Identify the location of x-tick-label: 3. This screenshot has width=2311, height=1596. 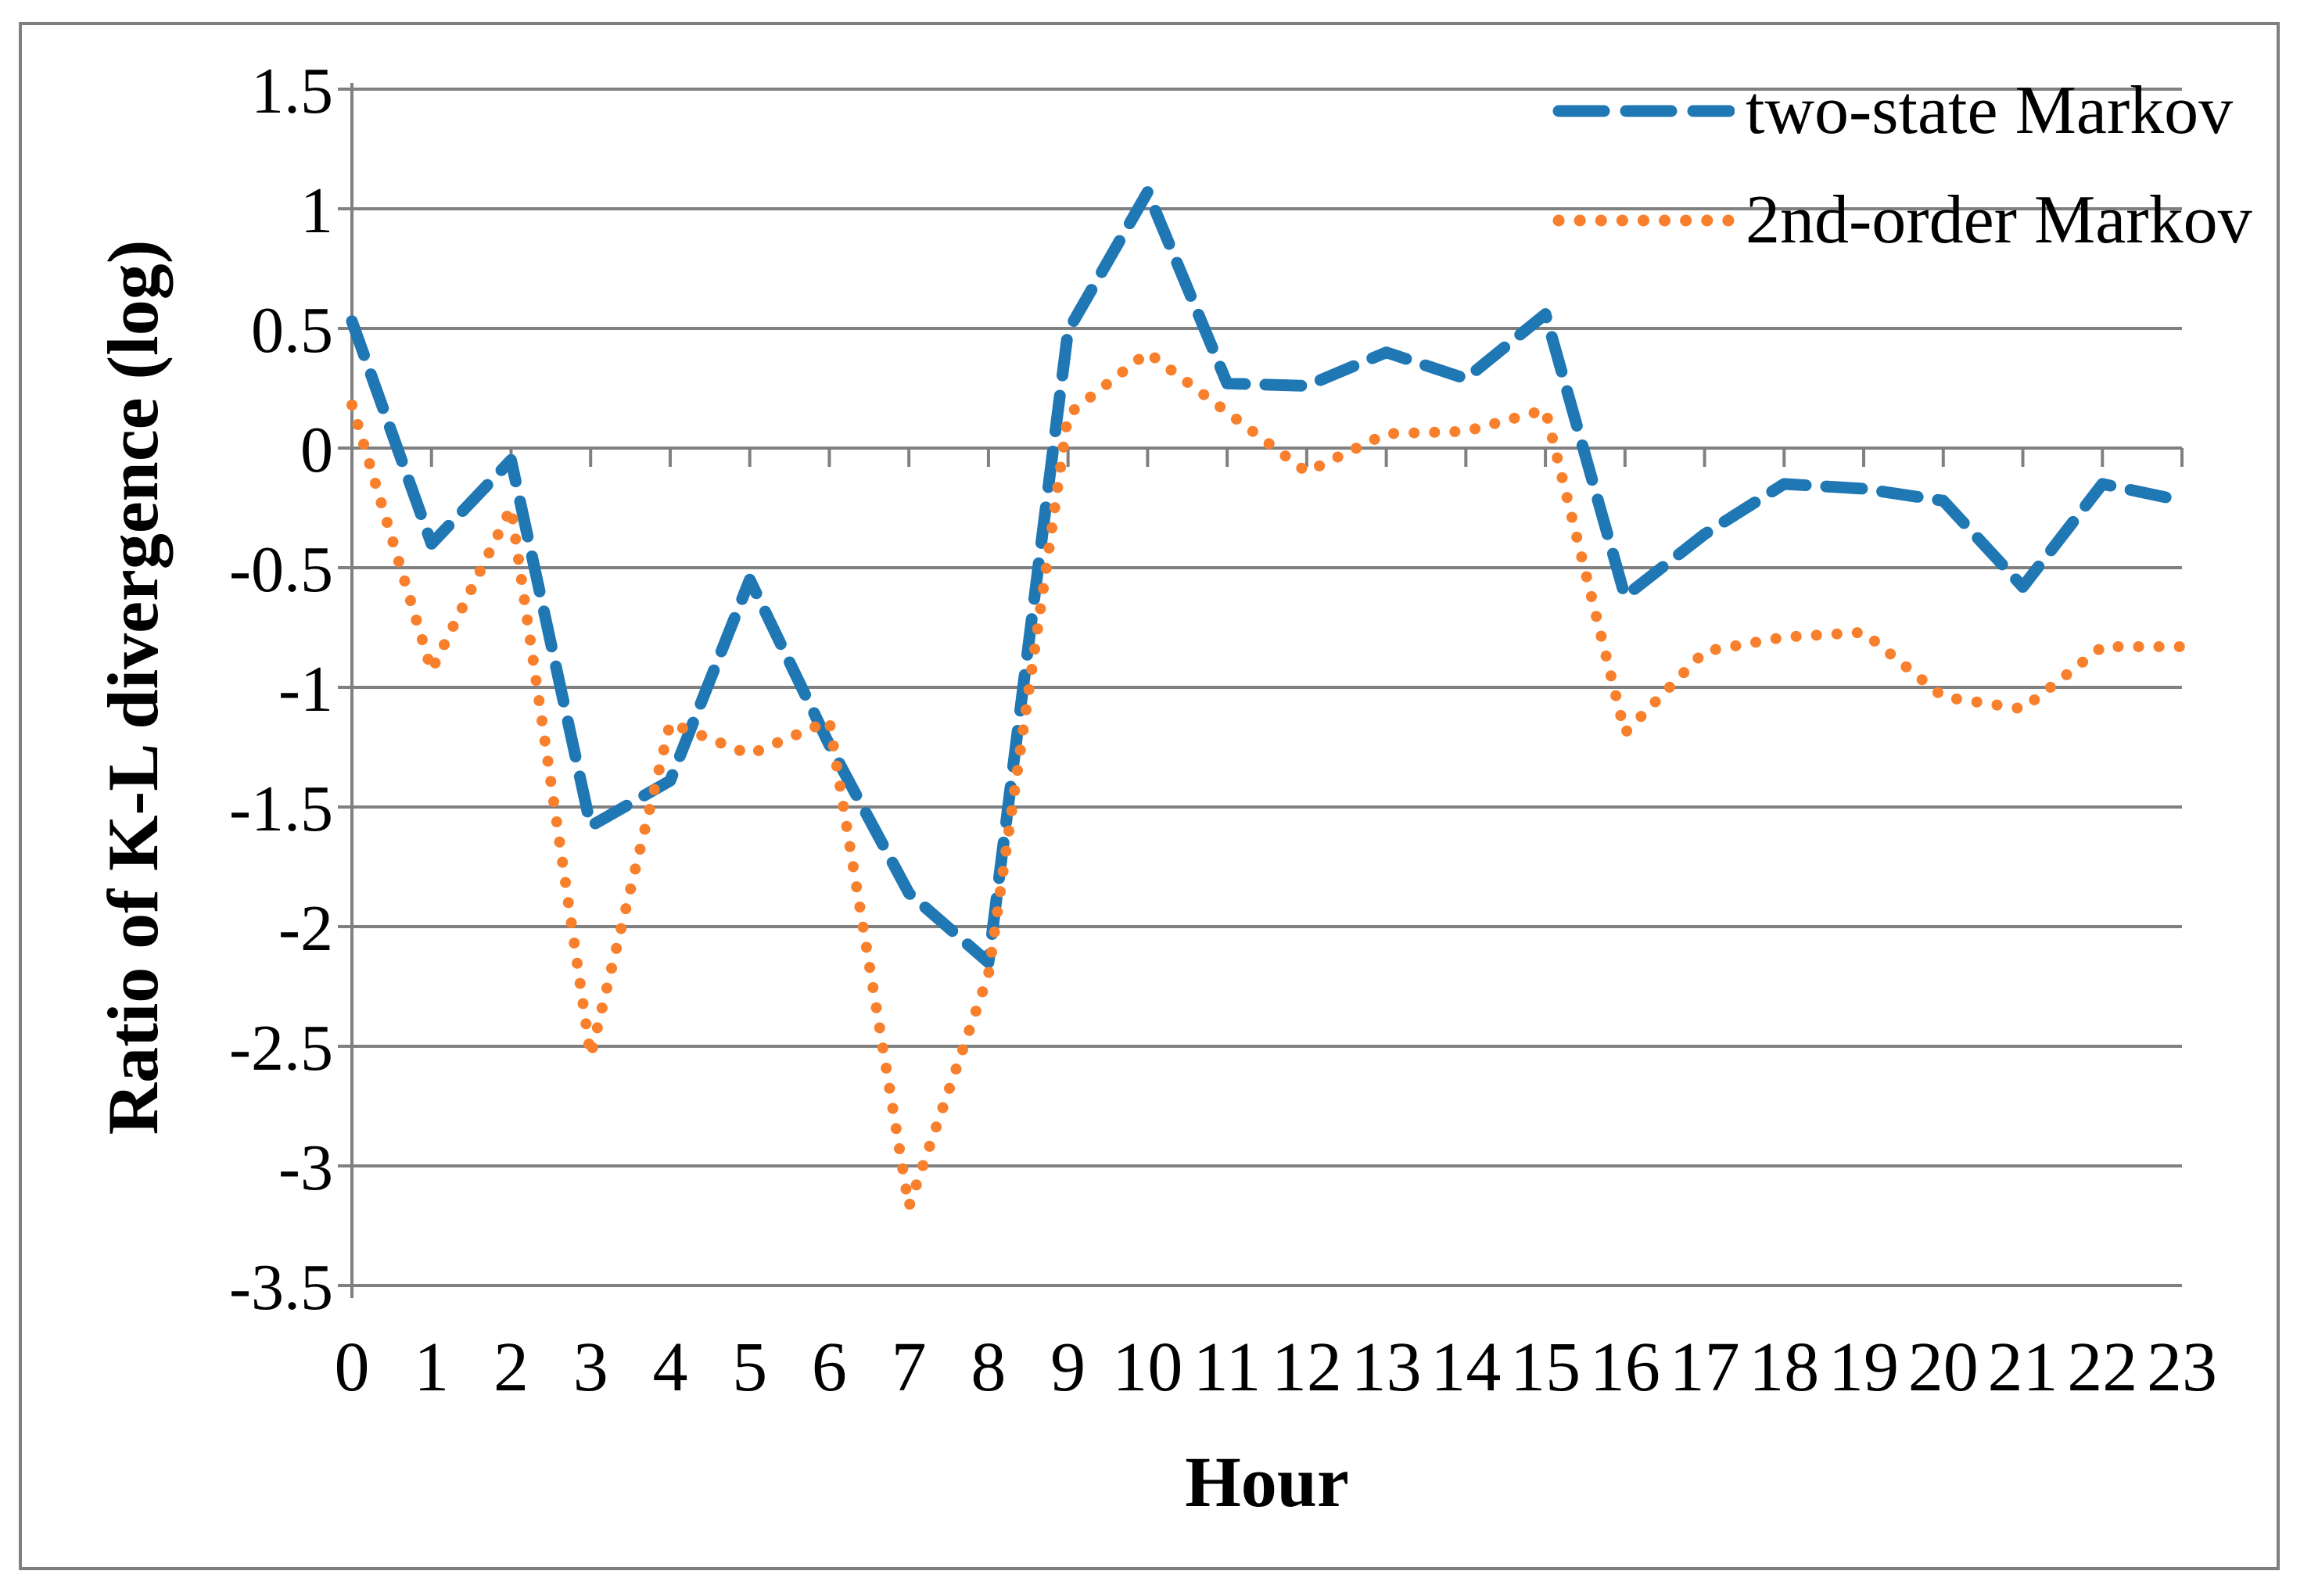
(590, 1368).